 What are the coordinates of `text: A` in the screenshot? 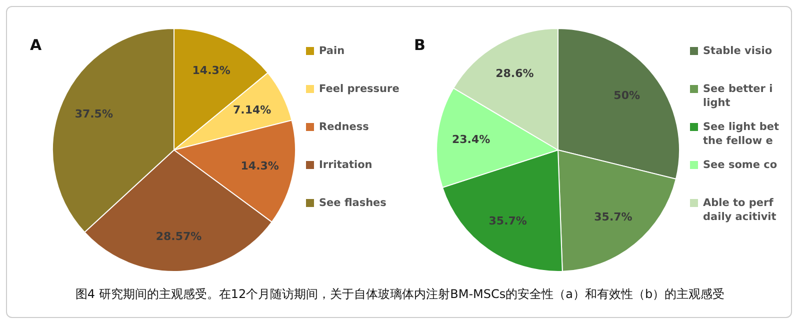 It's located at (36, 45).